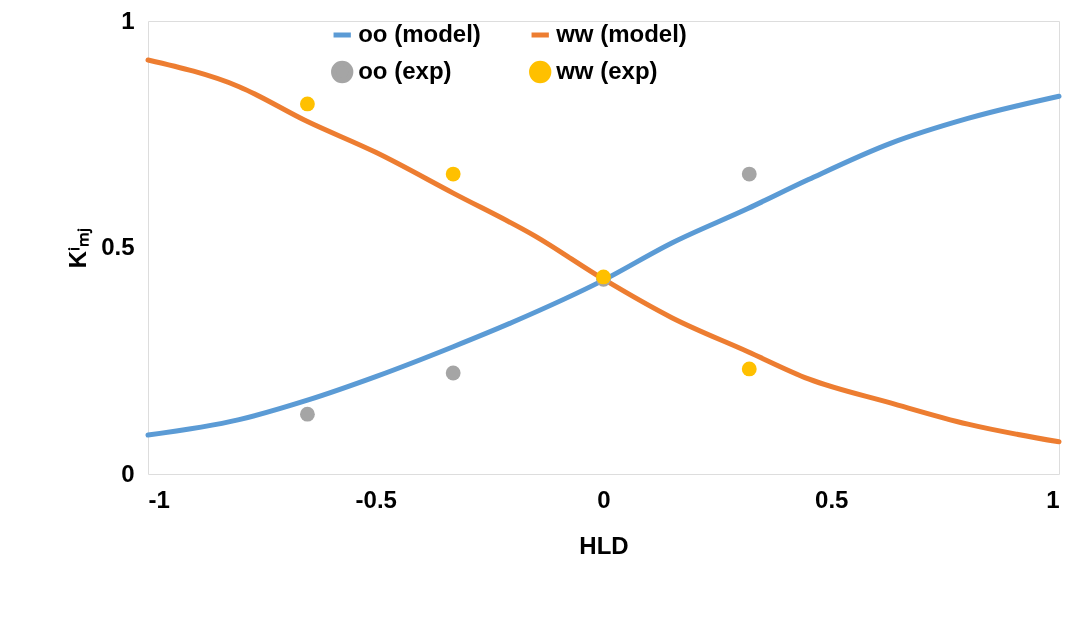  Describe the element at coordinates (128, 20) in the screenshot. I see `y-tick-label: 1` at that location.